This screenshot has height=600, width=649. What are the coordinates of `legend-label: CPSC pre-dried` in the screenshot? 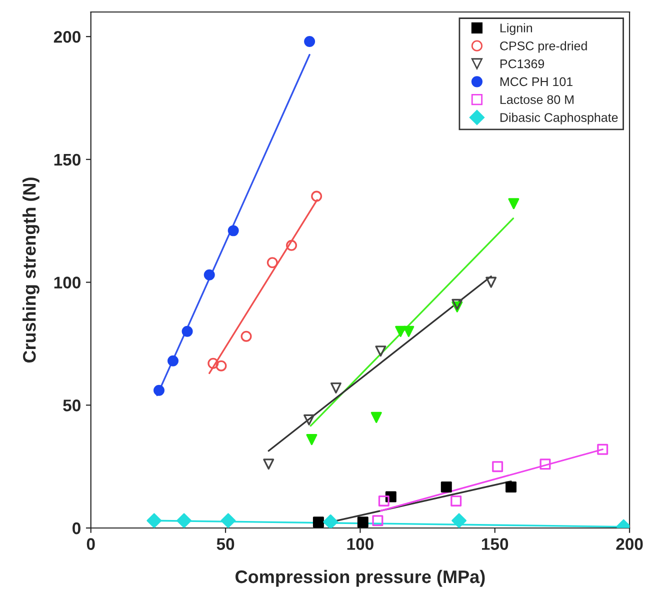 It's located at (543, 47).